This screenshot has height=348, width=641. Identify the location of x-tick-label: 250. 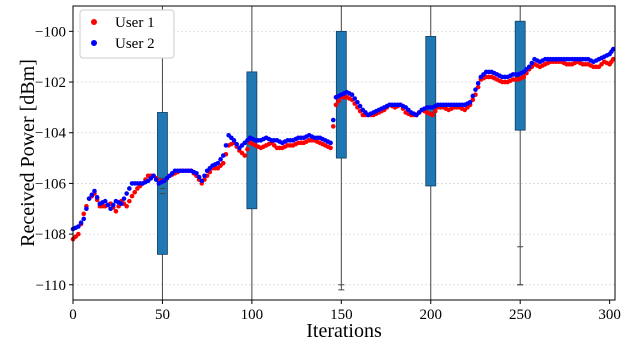
(520, 315).